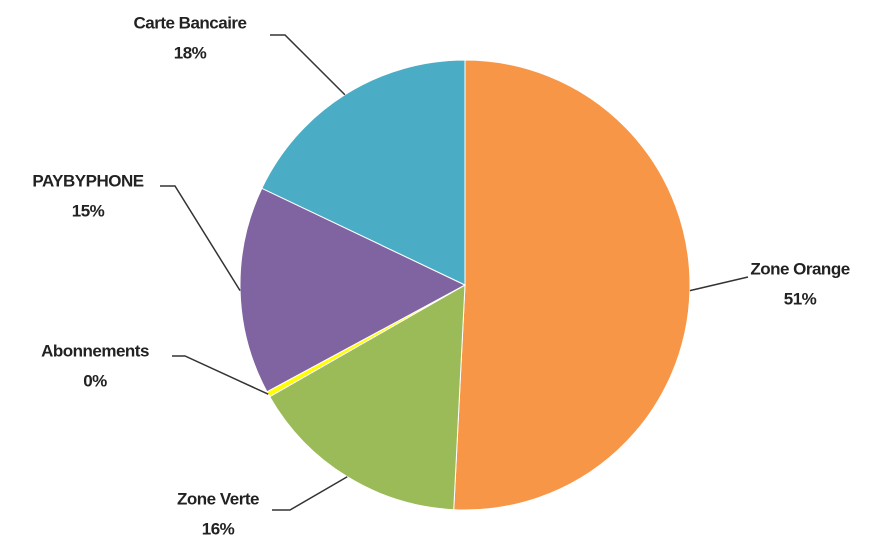 The width and height of the screenshot is (892, 544). Describe the element at coordinates (189, 22) in the screenshot. I see `slice-label: Carte Bancaire` at that location.